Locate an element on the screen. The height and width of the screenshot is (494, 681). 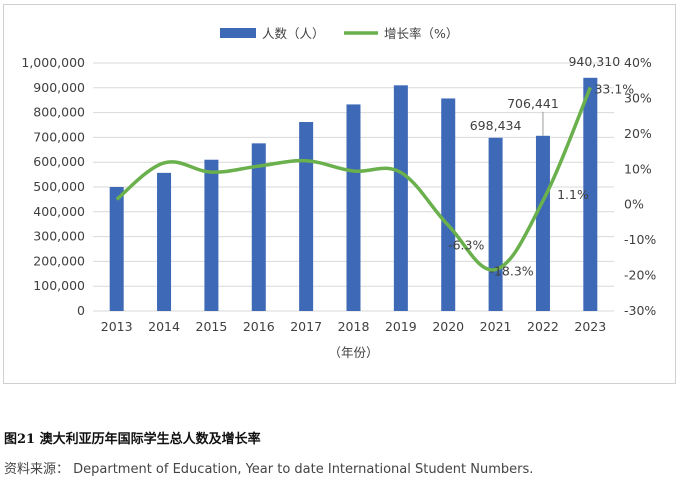
y-right-tick-label: 30% is located at coordinates (638, 97).